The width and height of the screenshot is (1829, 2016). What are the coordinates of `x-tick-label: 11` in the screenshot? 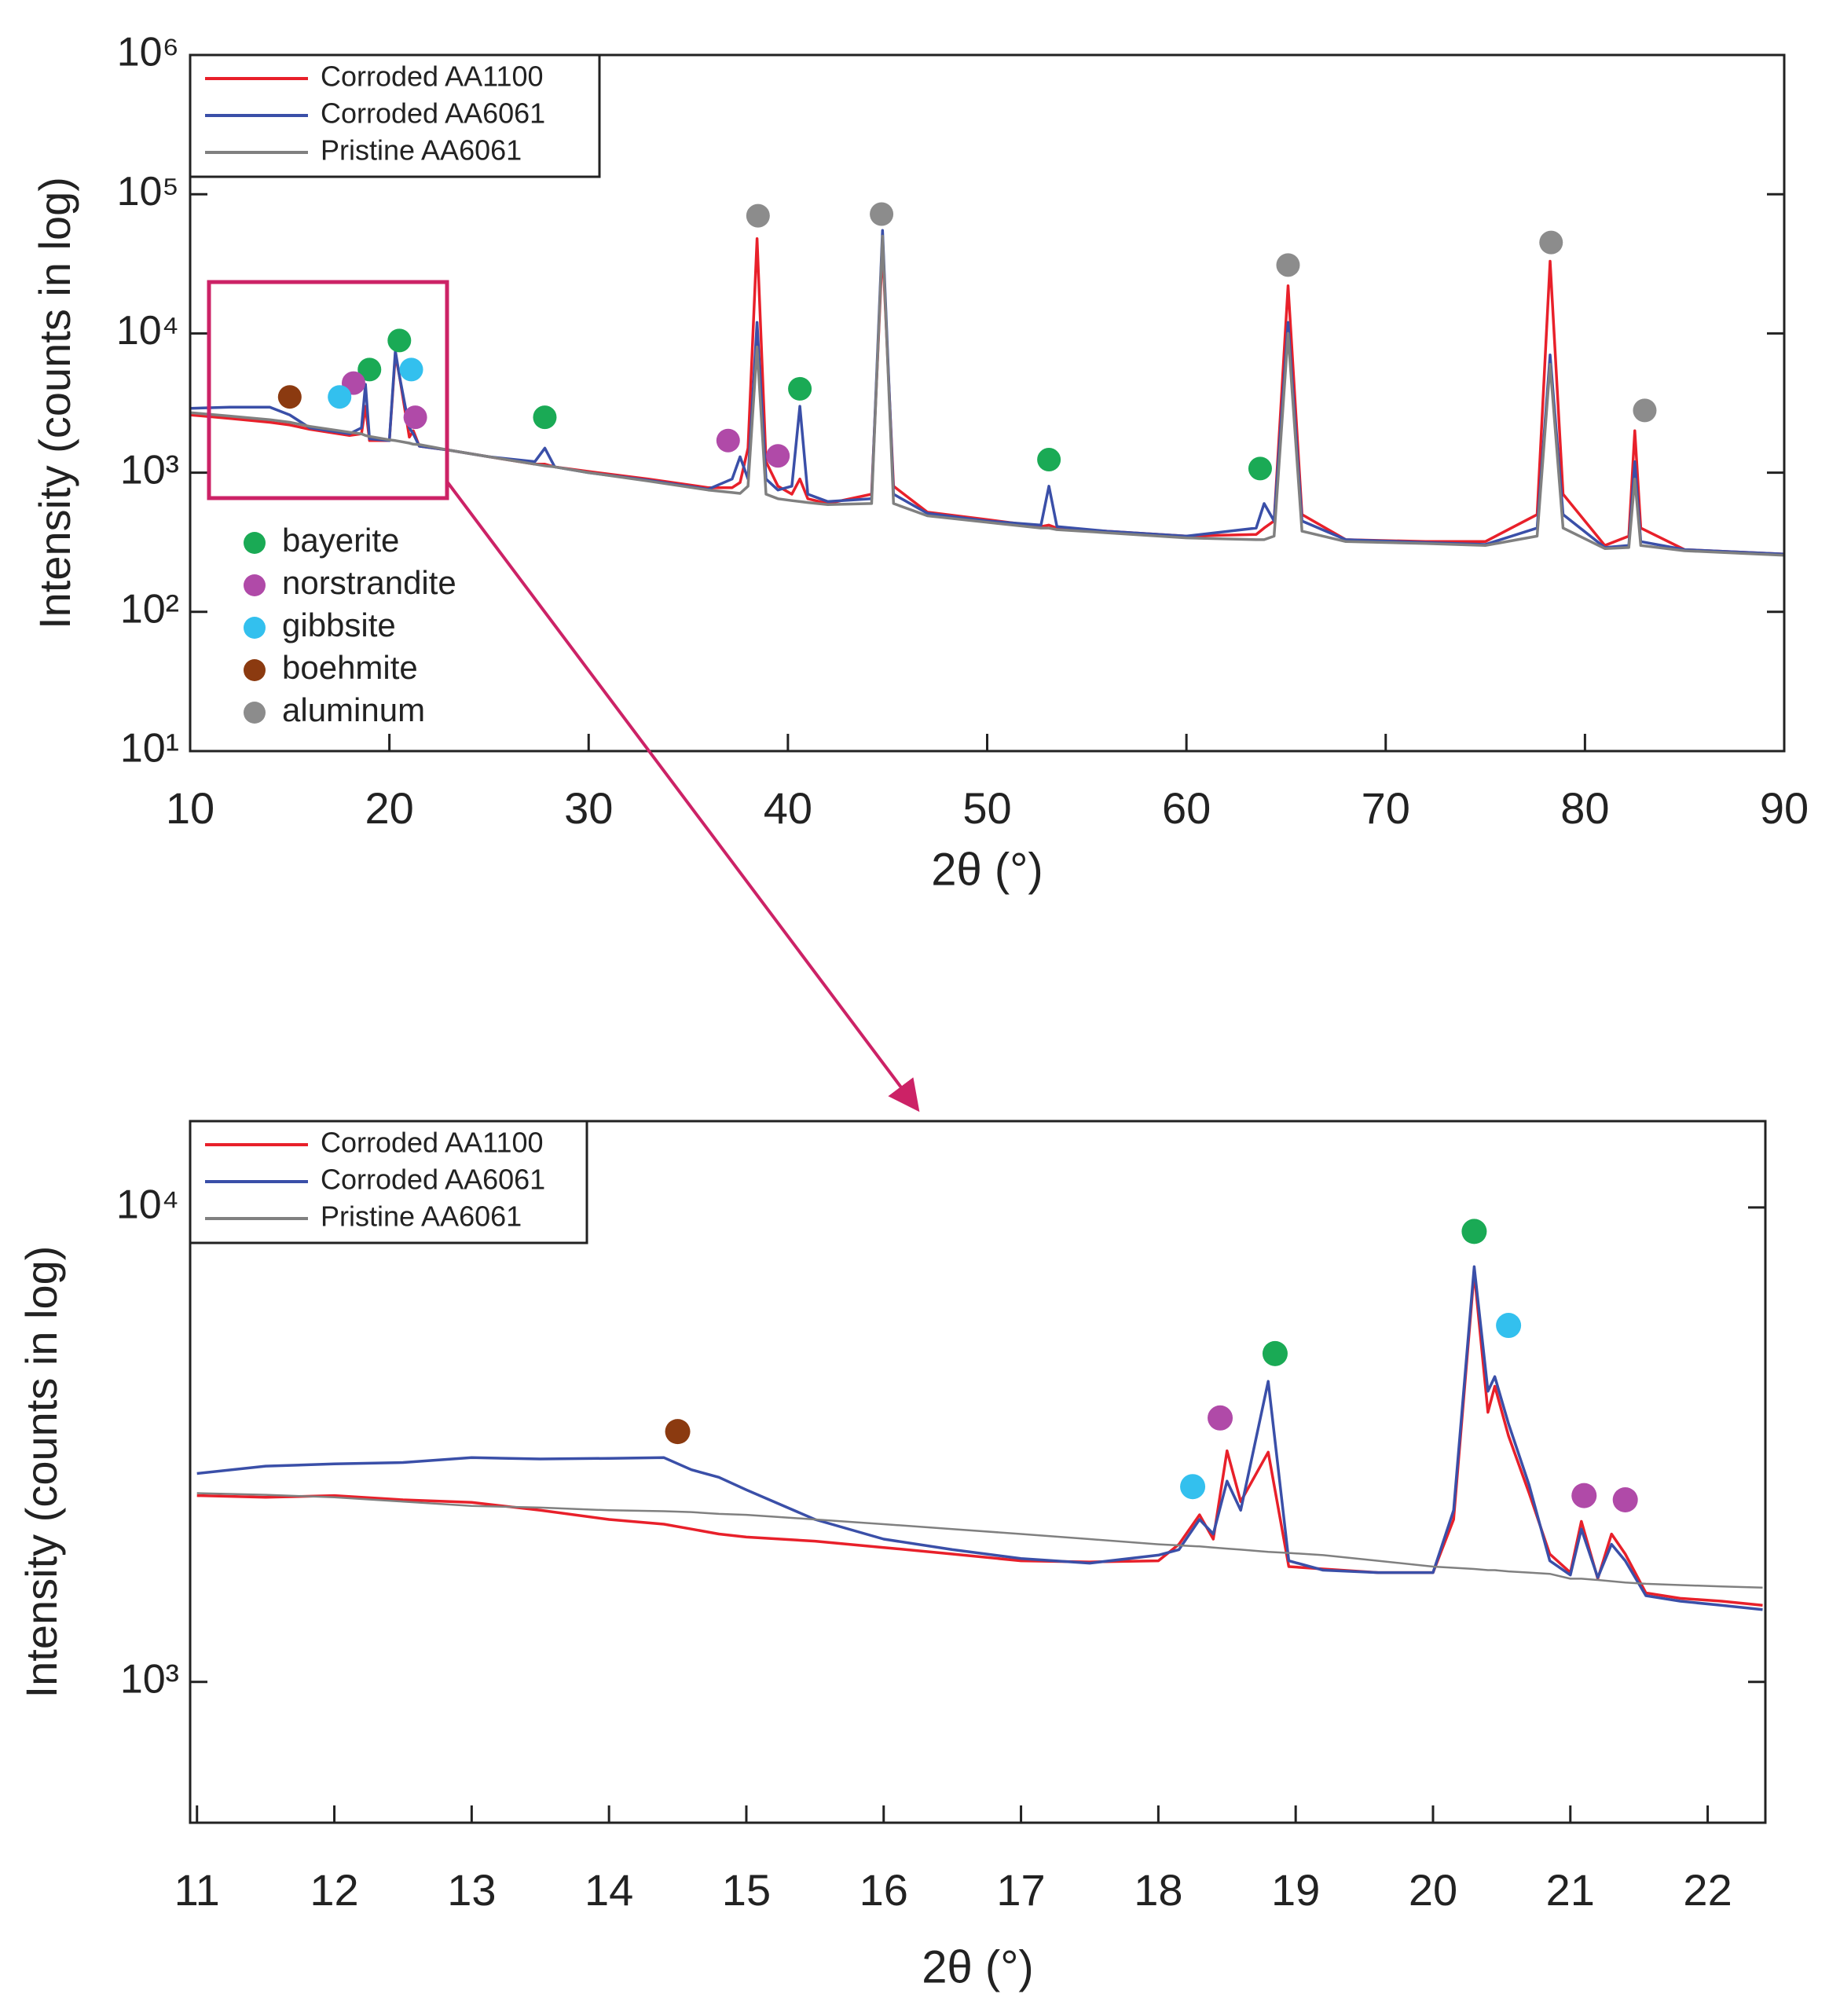 It's located at (197, 1890).